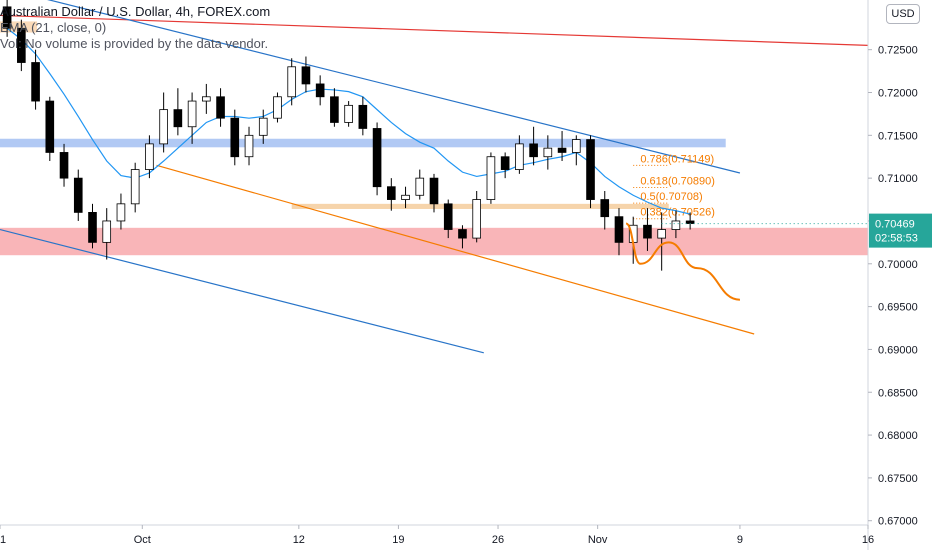 The width and height of the screenshot is (932, 550). What do you see at coordinates (242, 291) in the screenshot?
I see `lower-channel-line` at bounding box center [242, 291].